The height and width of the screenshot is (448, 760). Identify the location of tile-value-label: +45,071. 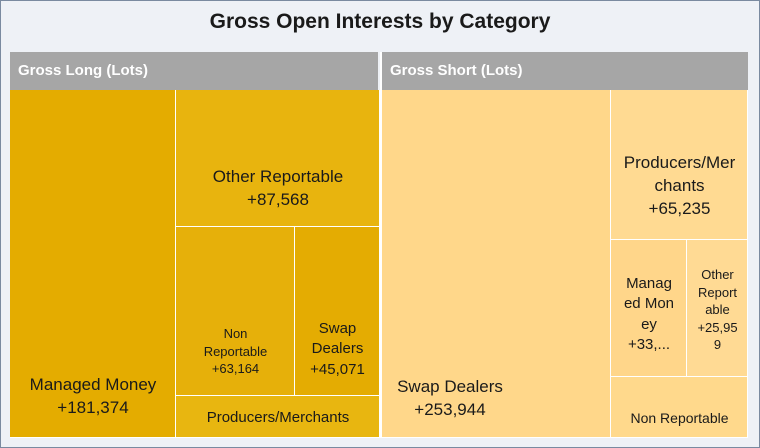
(337, 369).